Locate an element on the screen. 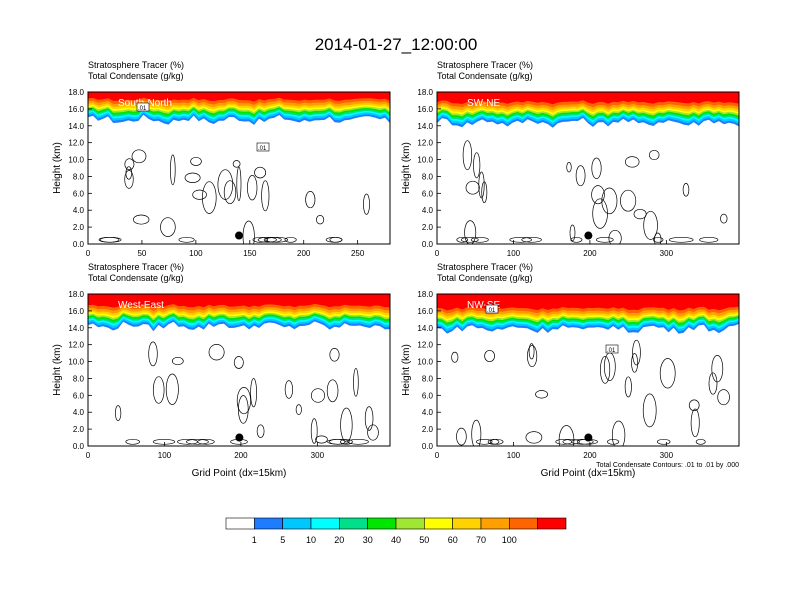 Image resolution: width=792 pixels, height=612 pixels. x-tick-label: 250 is located at coordinates (358, 253).